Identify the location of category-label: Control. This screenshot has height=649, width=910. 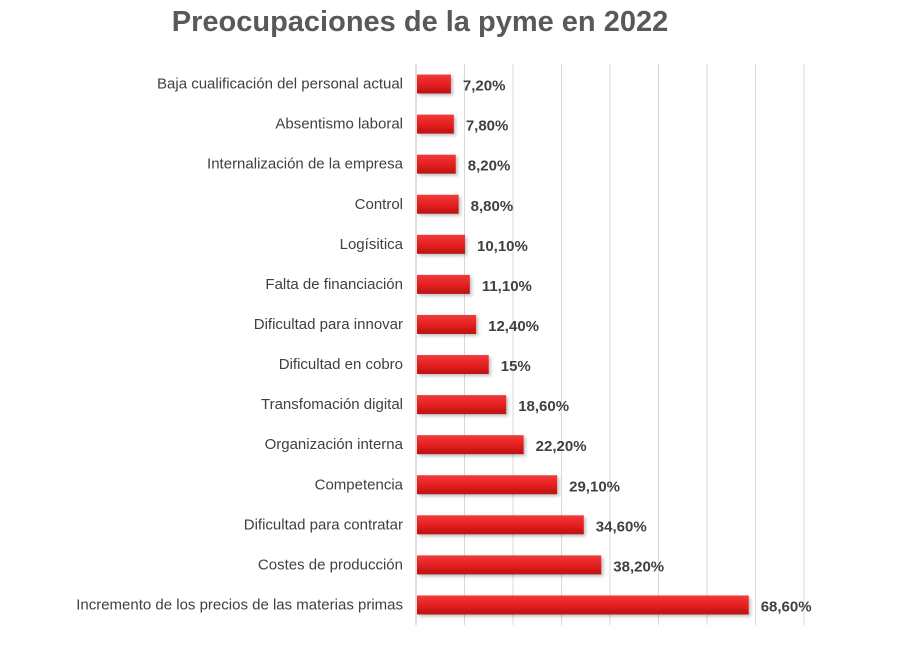
(379, 204).